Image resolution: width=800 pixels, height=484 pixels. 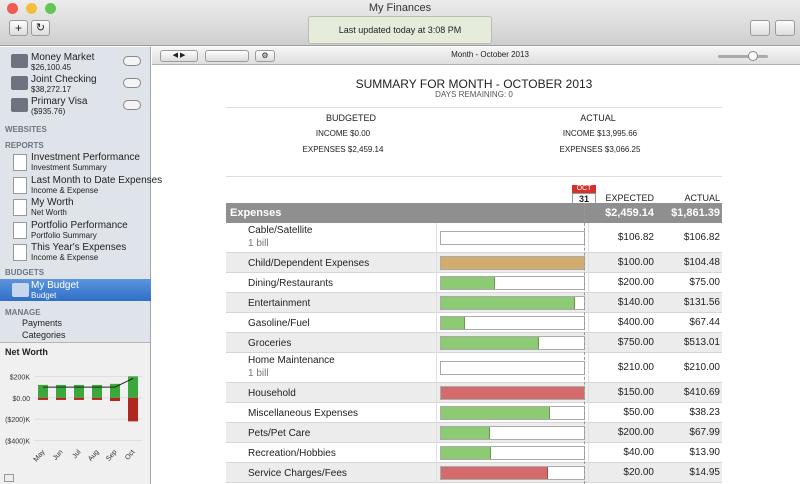 What do you see at coordinates (59, 101) in the screenshot?
I see `account-name: Primary Visa` at bounding box center [59, 101].